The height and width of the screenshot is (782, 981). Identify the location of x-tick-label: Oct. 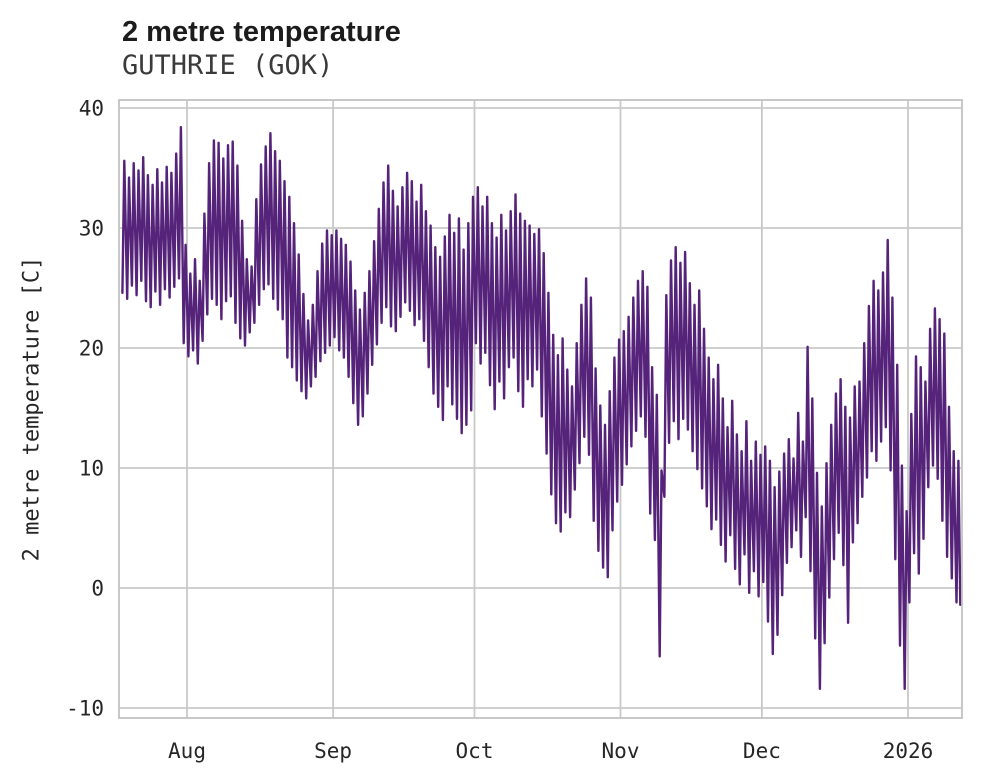
(475, 751).